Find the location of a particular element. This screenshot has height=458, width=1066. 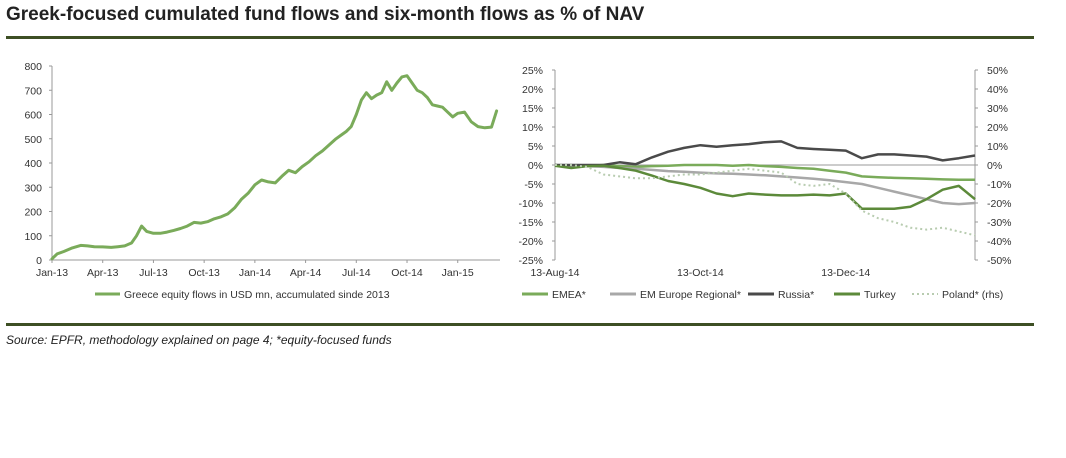

right-right-tick-label: 50% is located at coordinates (997, 71).